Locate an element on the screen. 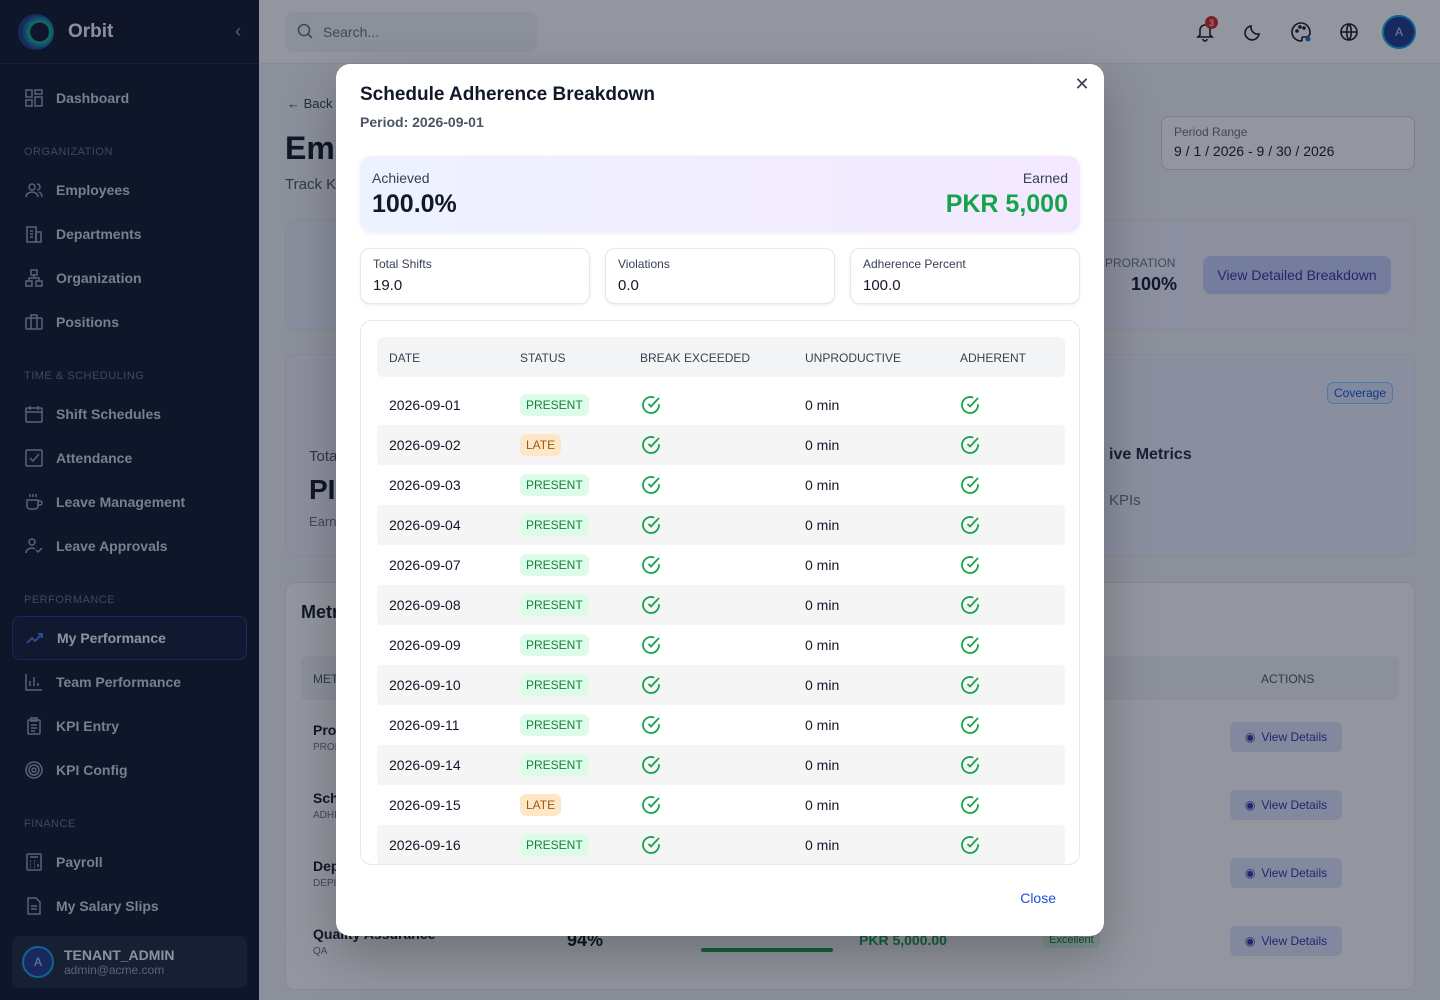 The width and height of the screenshot is (1440, 1000). stat-value: 0.0 is located at coordinates (628, 285).